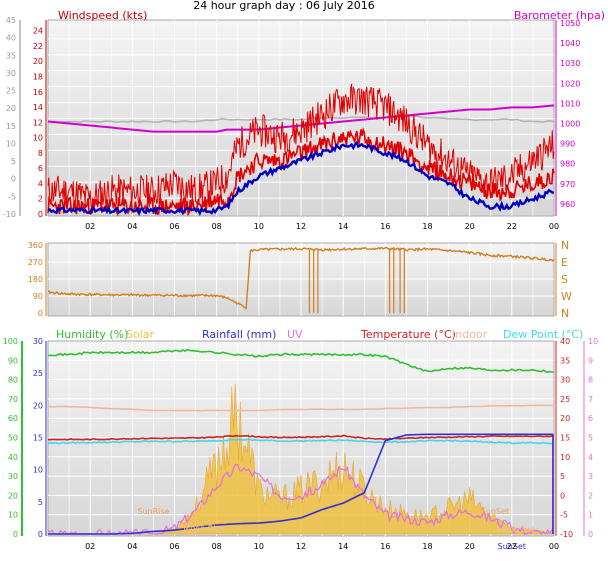  I want to click on humidity-tick: 0, so click(15, 534).